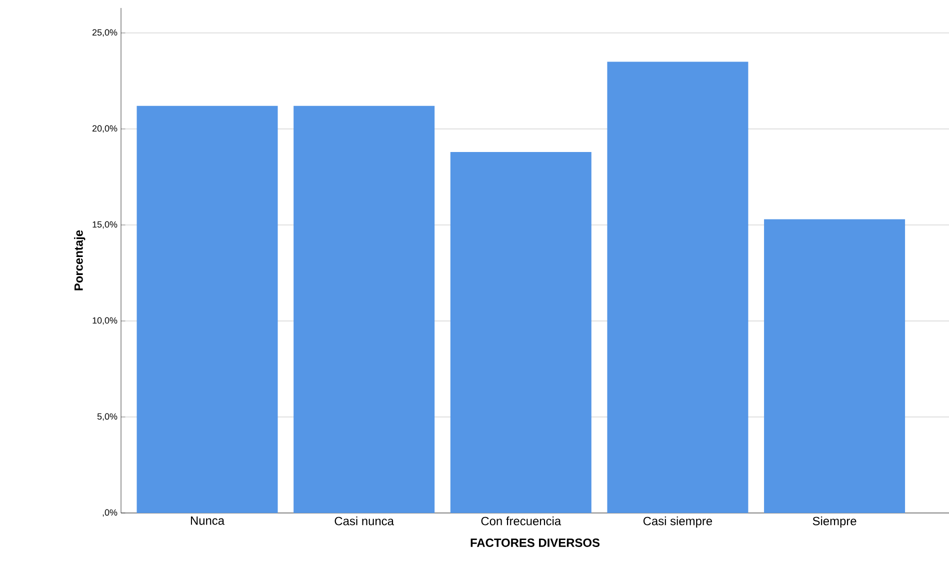  Describe the element at coordinates (105, 321) in the screenshot. I see `y-tick-label: 10,0%` at that location.